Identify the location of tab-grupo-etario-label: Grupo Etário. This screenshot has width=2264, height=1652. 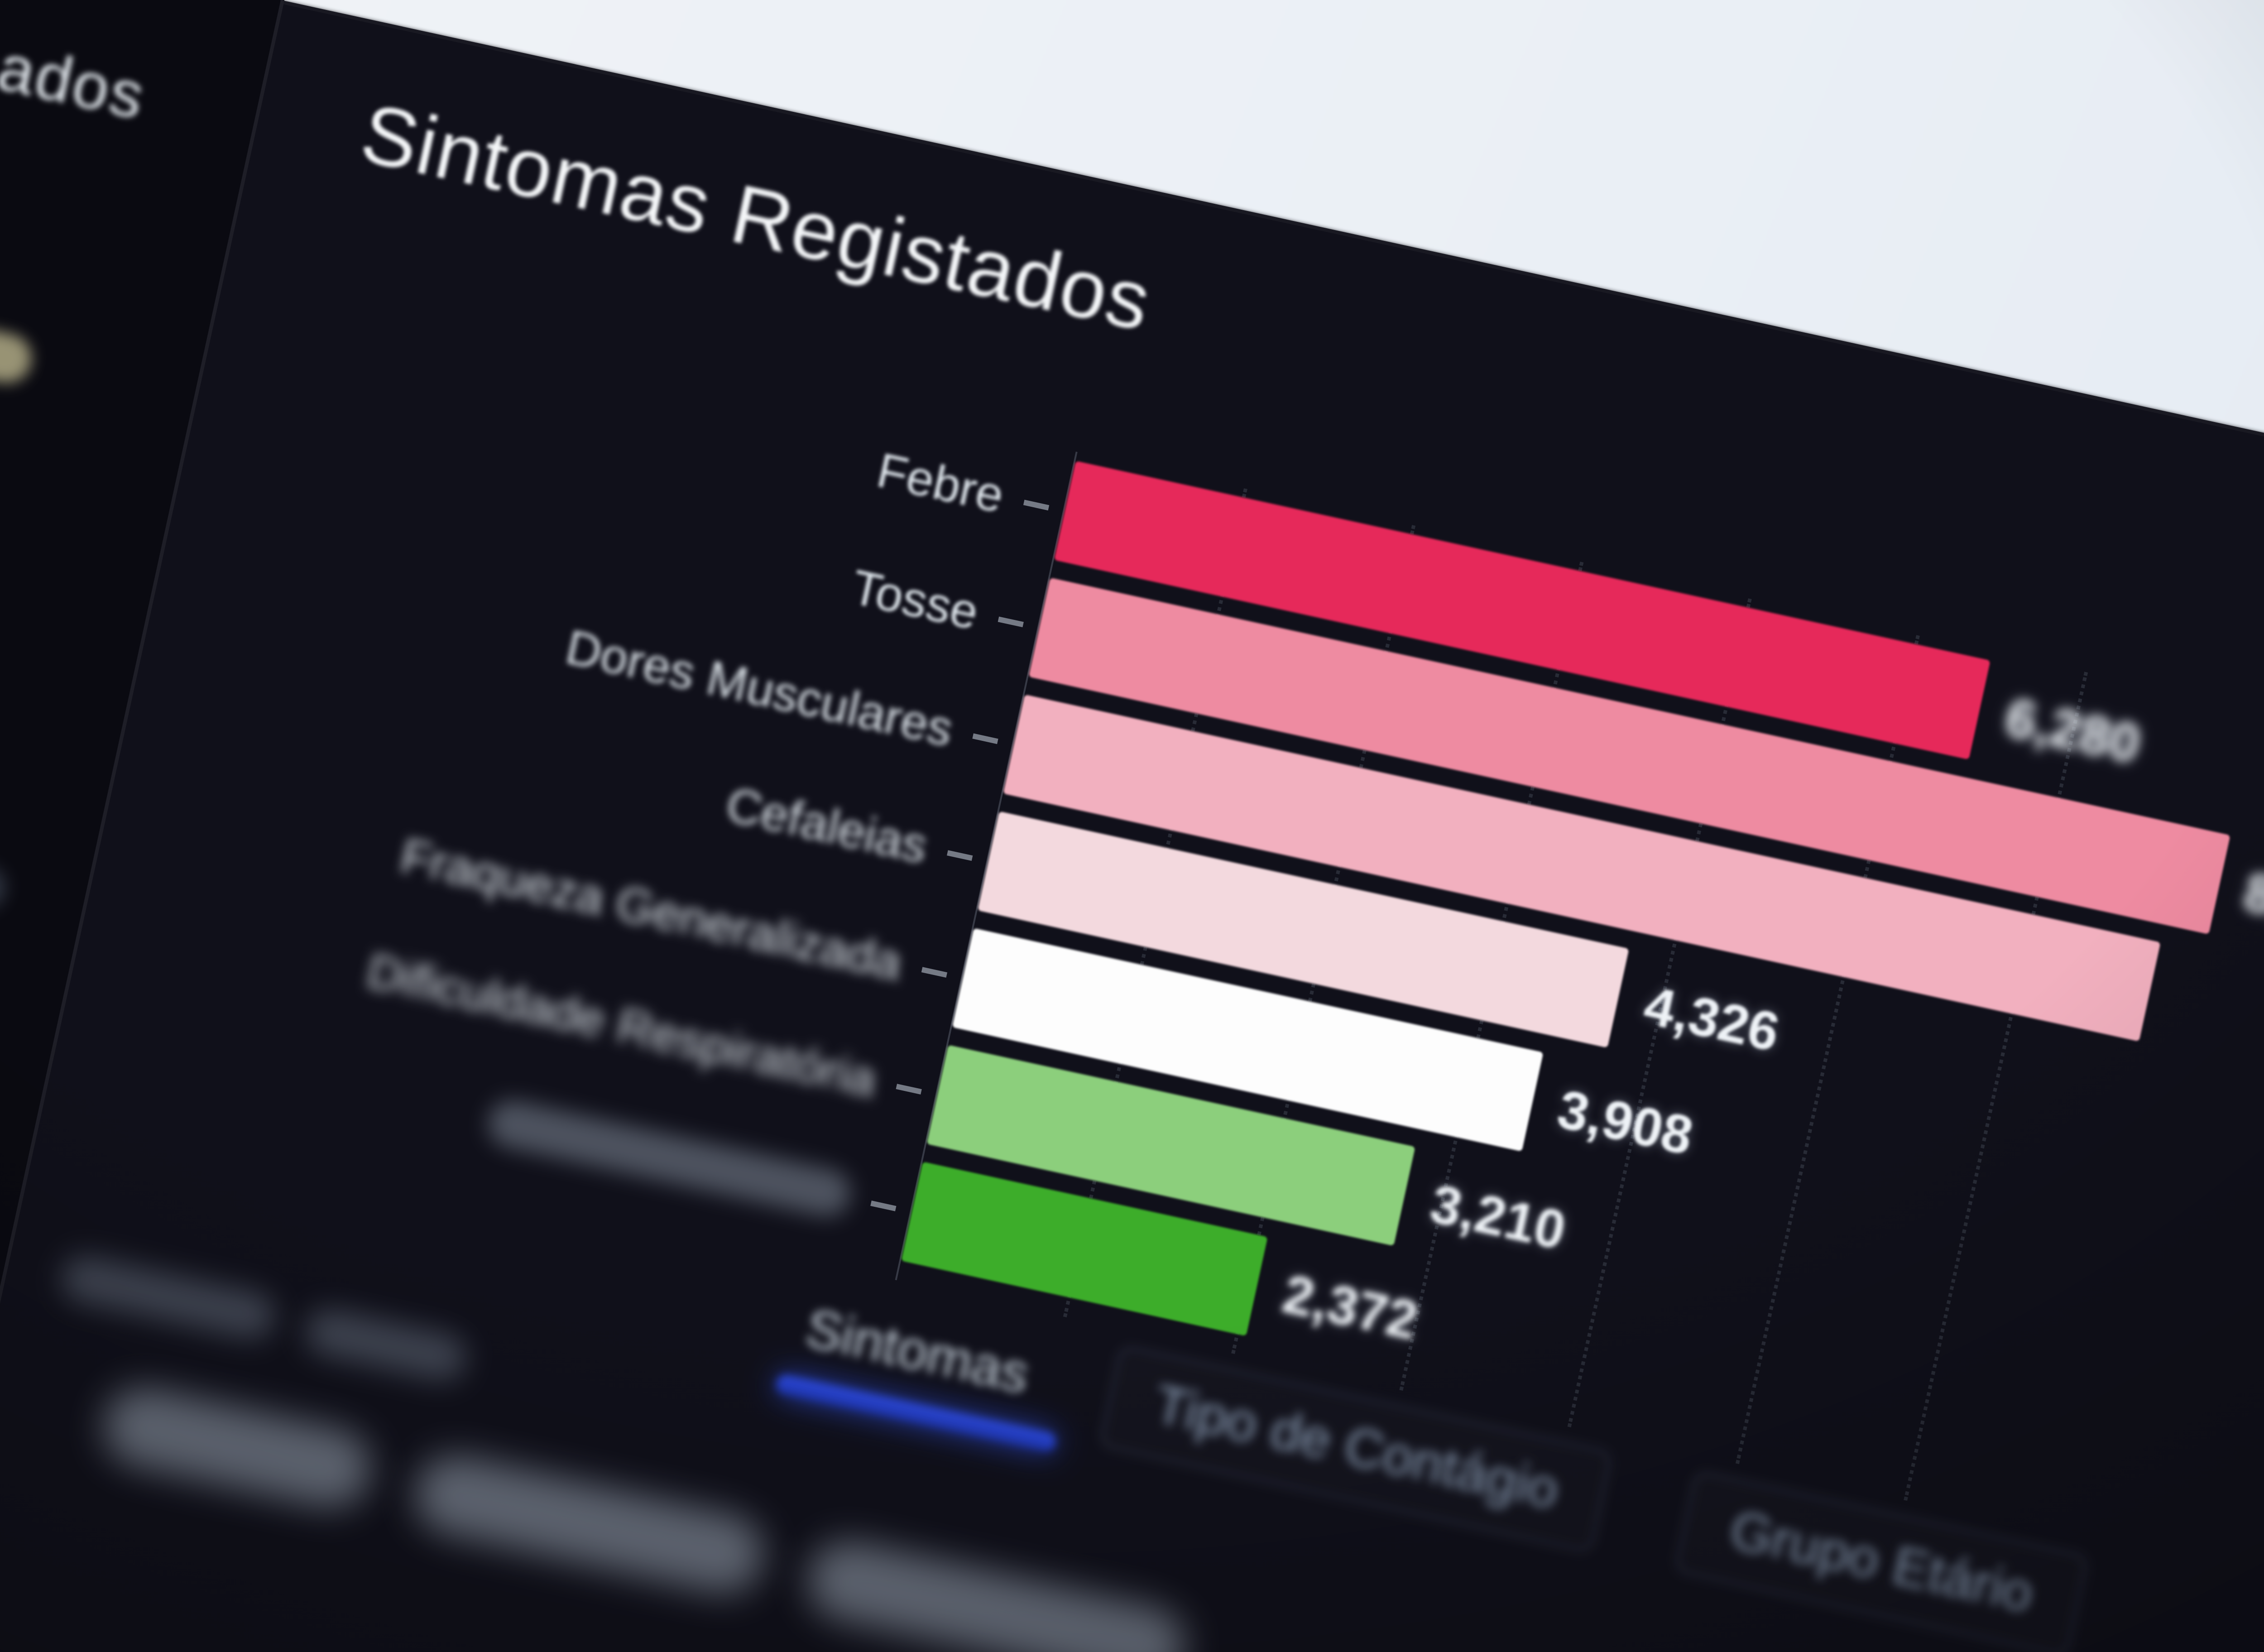
(1882, 1563).